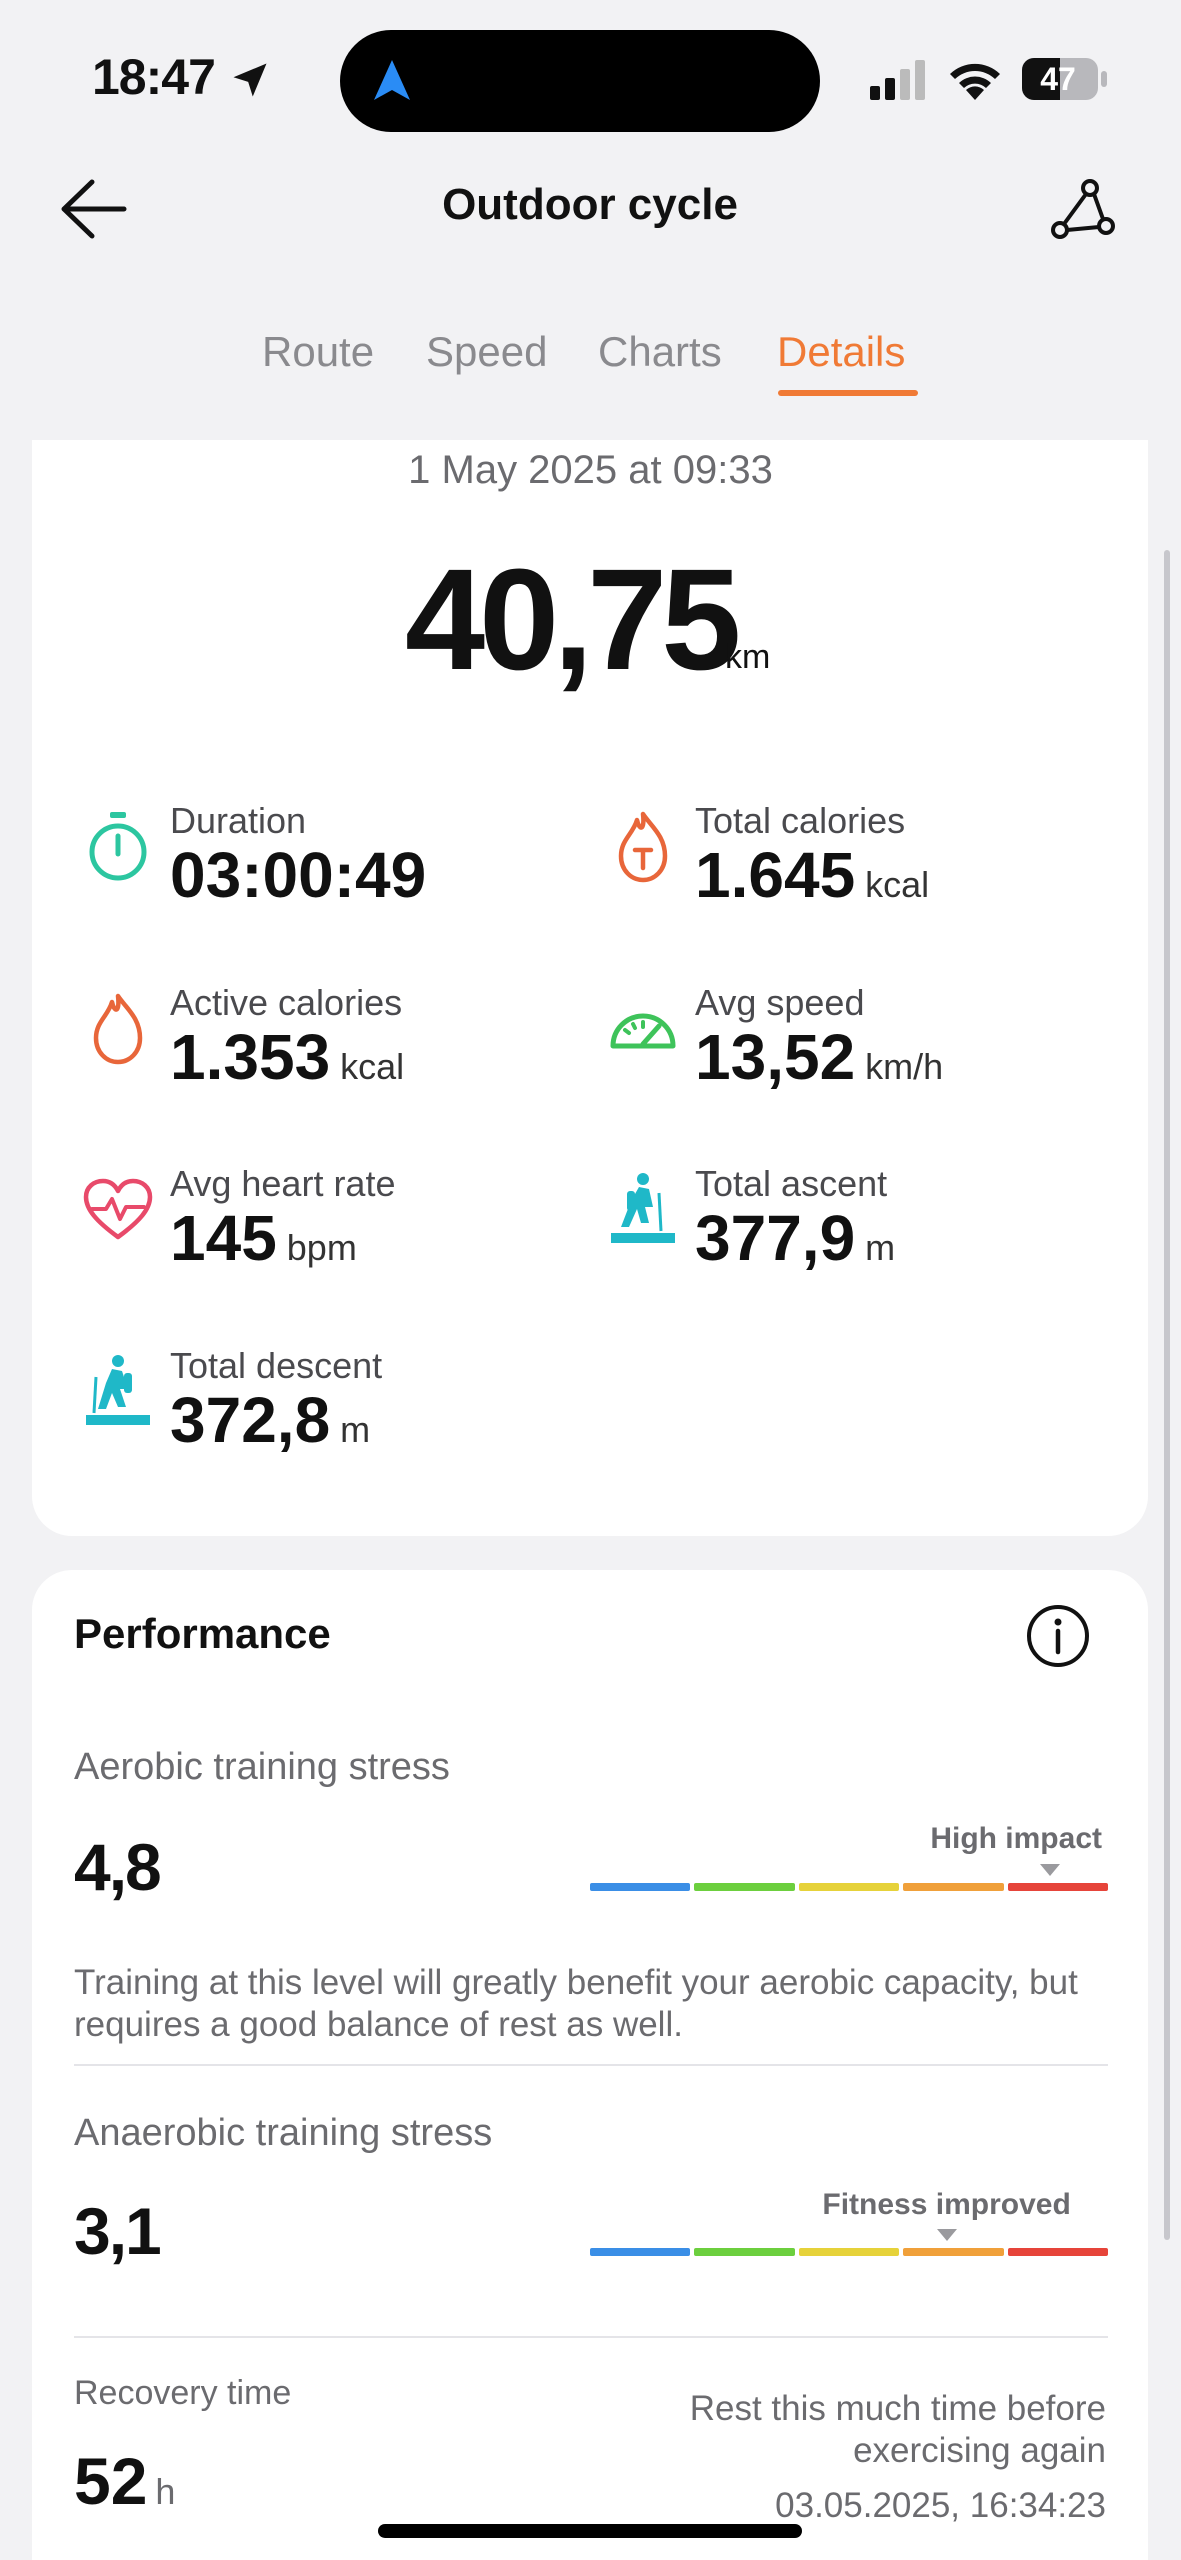 This screenshot has width=1181, height=2560. I want to click on anaerobic-level-pointer, so click(946, 2235).